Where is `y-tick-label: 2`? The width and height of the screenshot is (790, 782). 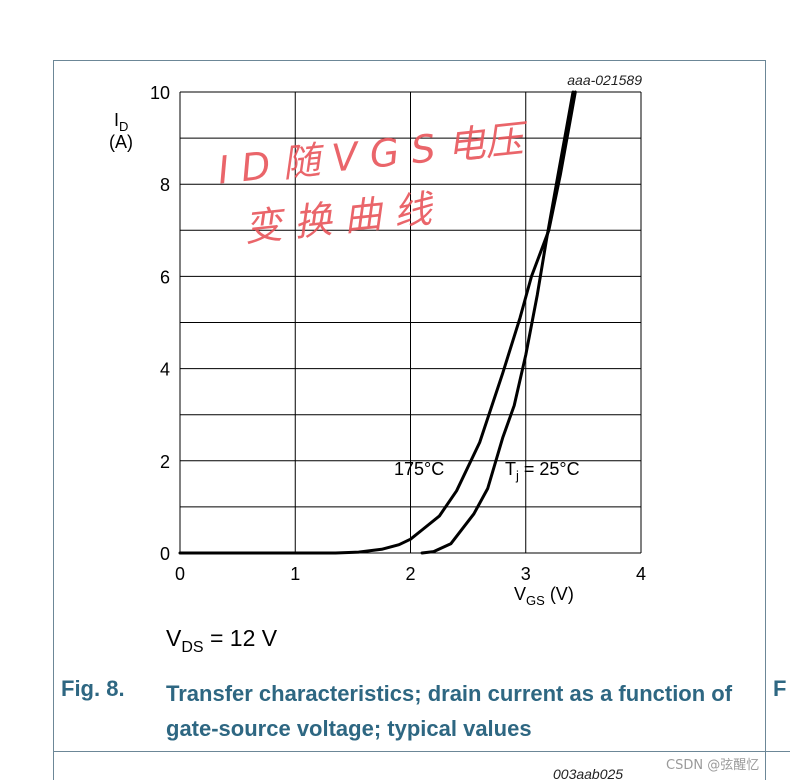 y-tick-label: 2 is located at coordinates (165, 462).